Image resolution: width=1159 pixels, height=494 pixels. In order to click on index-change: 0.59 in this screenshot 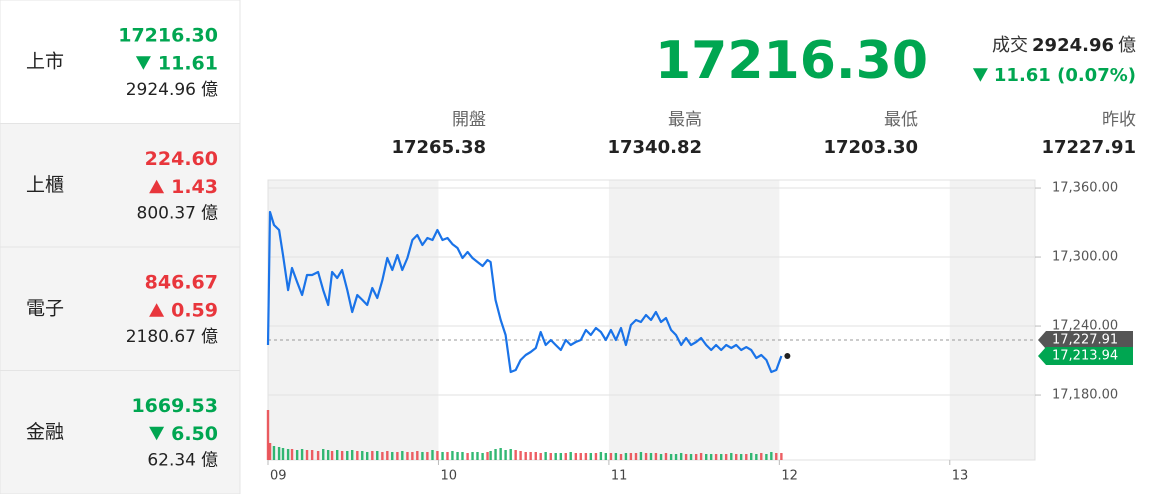, I will do `click(194, 311)`.